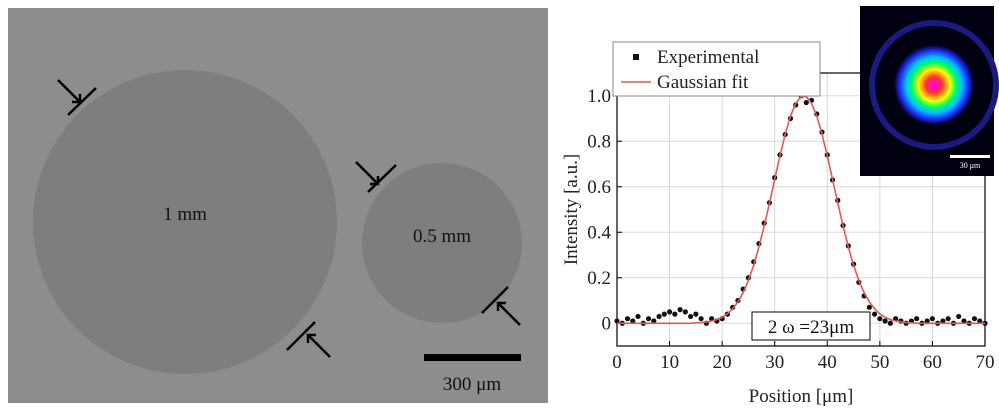  Describe the element at coordinates (703, 82) in the screenshot. I see `legend-label: Gaussian fit` at that location.